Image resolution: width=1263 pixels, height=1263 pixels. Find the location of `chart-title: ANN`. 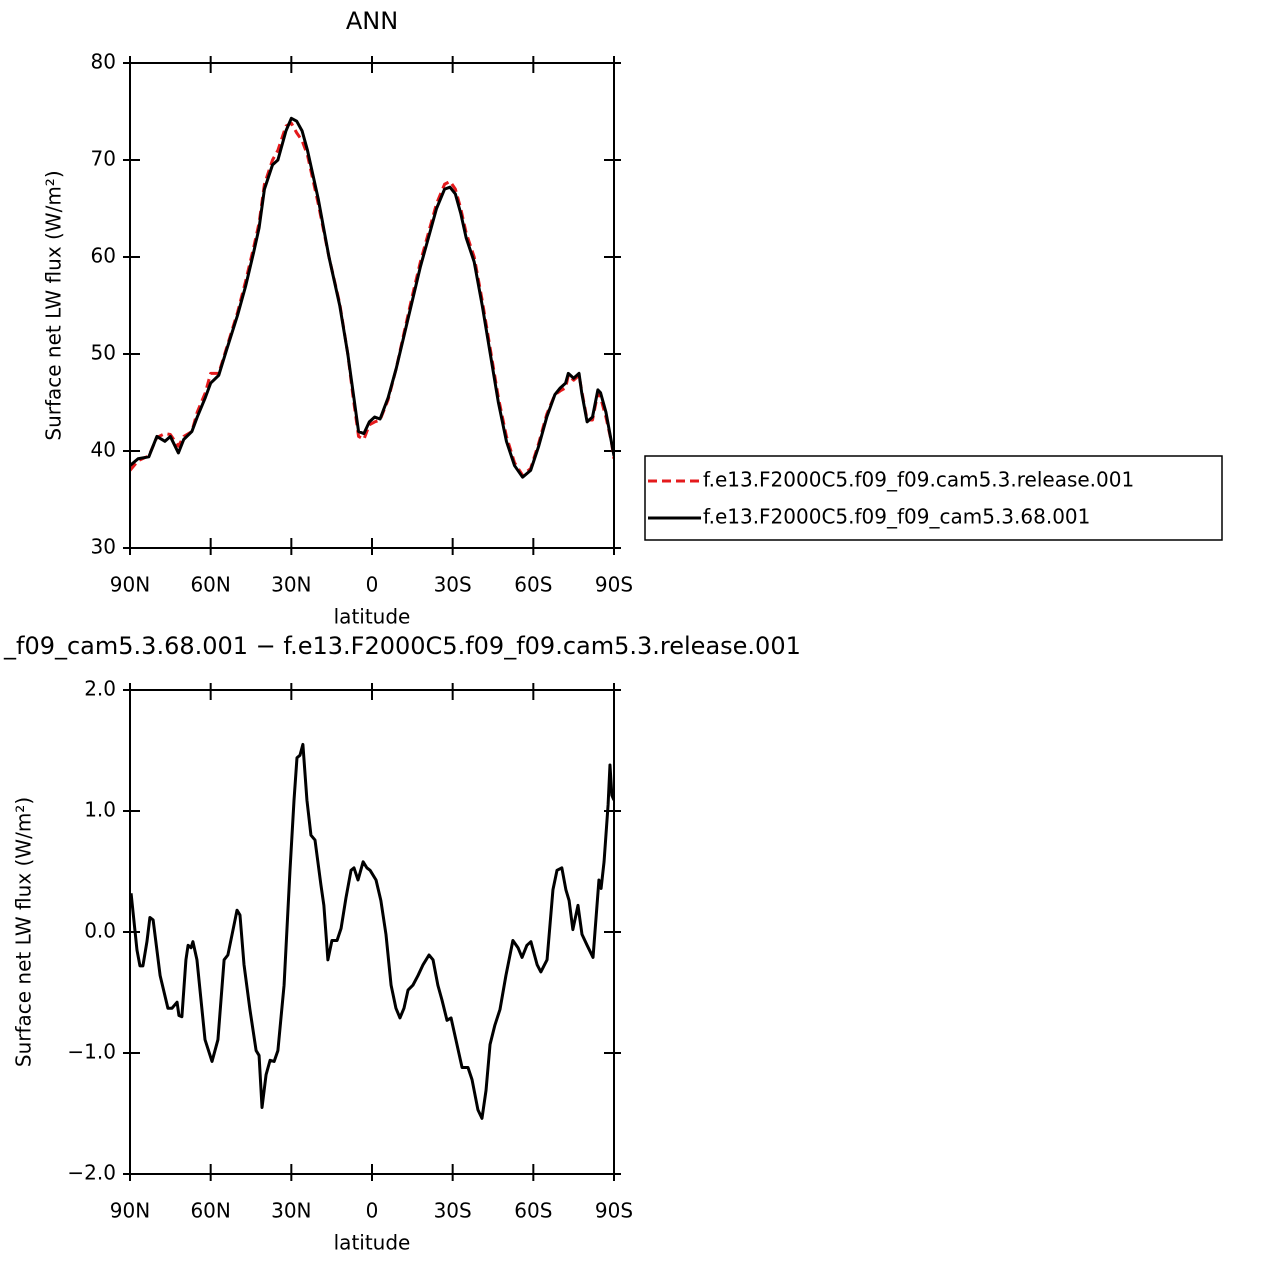

chart-title: ANN is located at coordinates (372, 21).